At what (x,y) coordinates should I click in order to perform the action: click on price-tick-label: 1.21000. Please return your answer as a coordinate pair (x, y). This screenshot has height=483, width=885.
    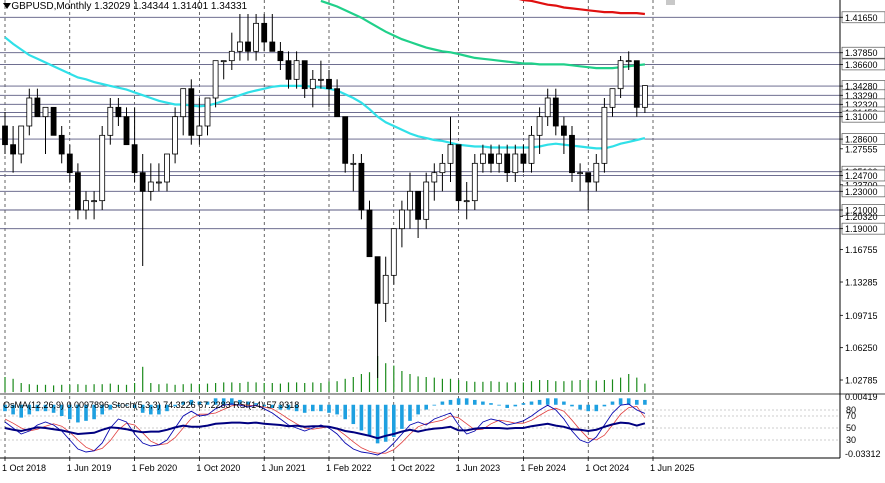
    Looking at the image, I should click on (861, 211).